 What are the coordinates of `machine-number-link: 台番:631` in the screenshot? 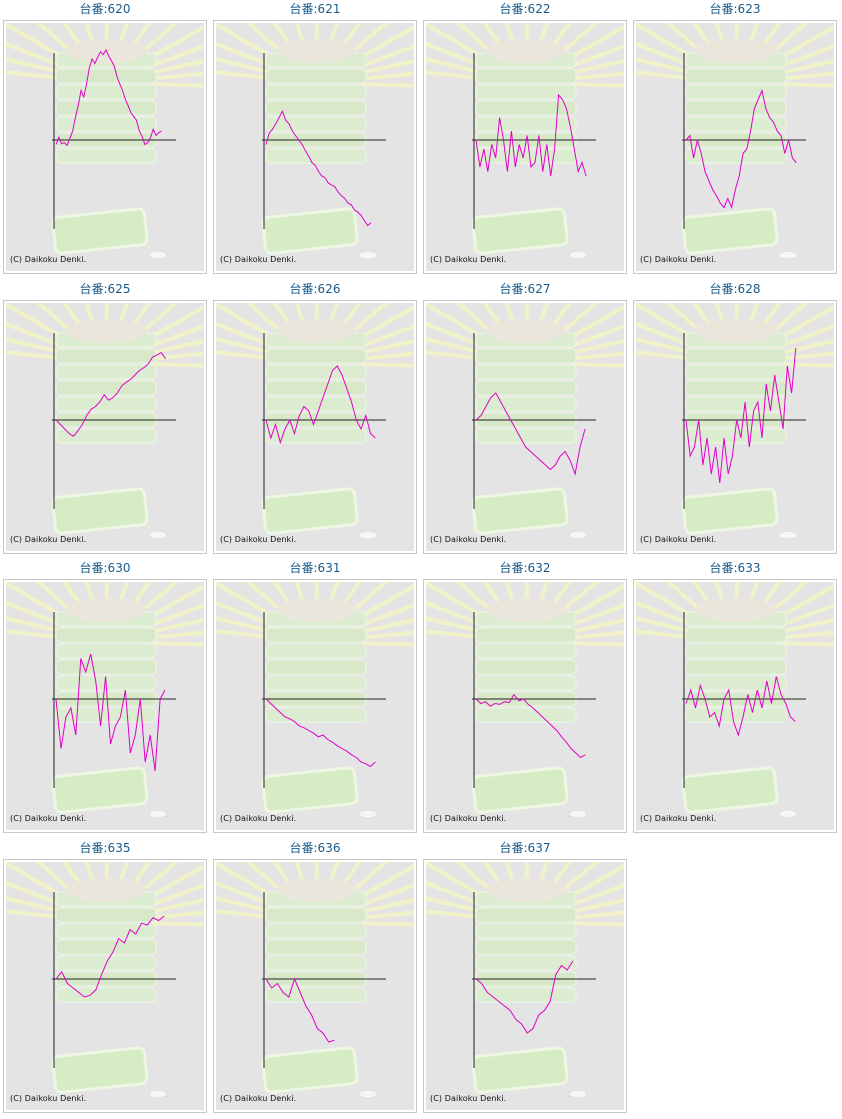 It's located at (315, 568).